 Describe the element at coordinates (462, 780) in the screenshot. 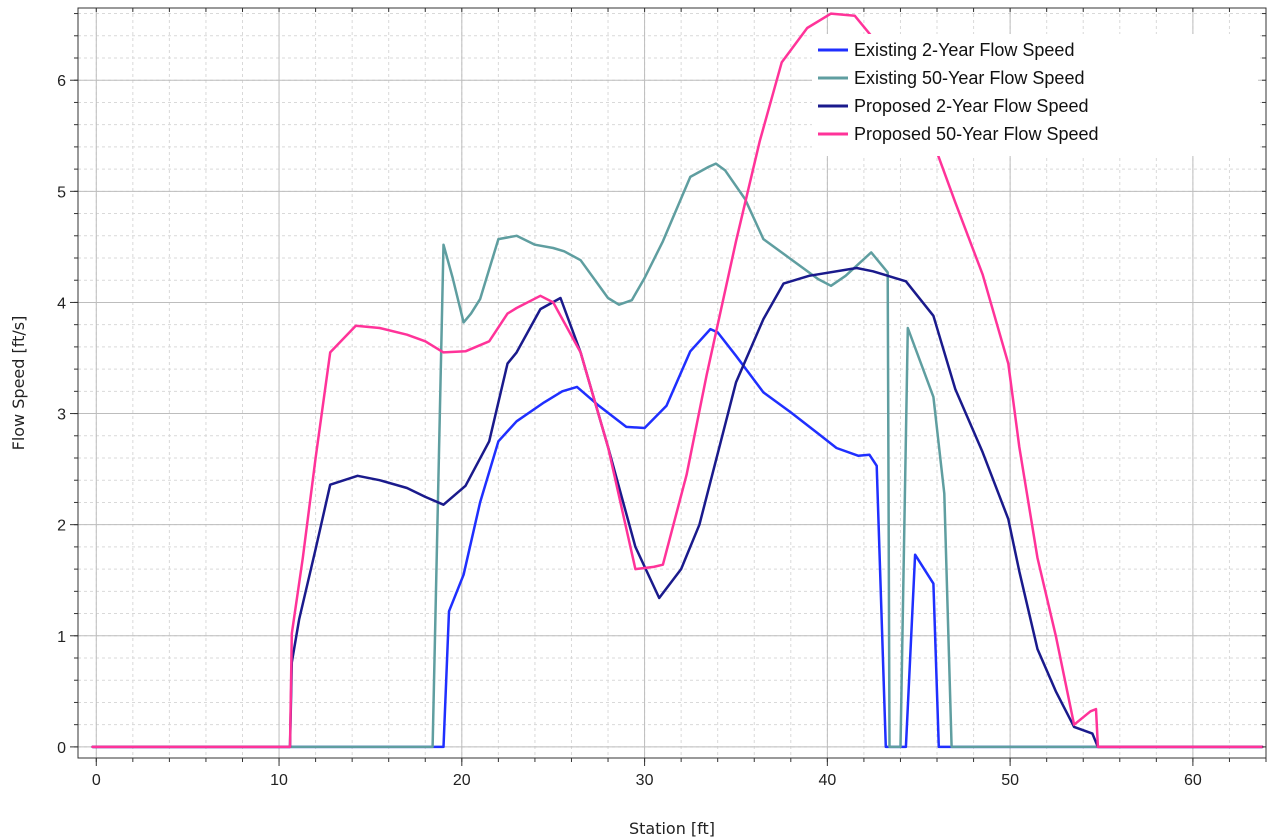

I see `x-tick-label: 20` at that location.